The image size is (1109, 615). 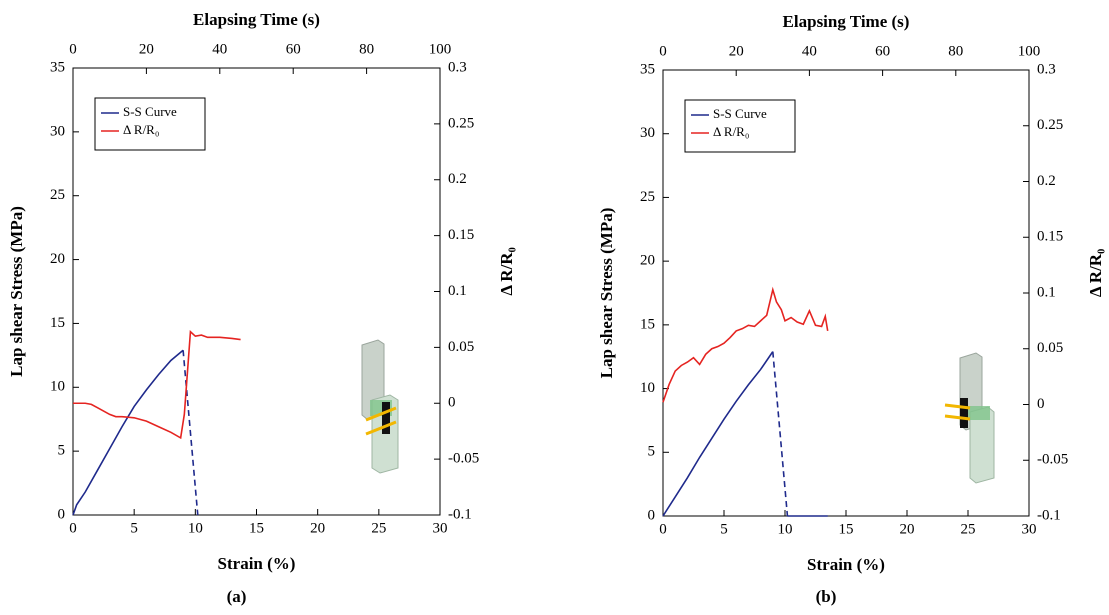 What do you see at coordinates (969, 418) in the screenshot?
I see `joint-illustration-b` at bounding box center [969, 418].